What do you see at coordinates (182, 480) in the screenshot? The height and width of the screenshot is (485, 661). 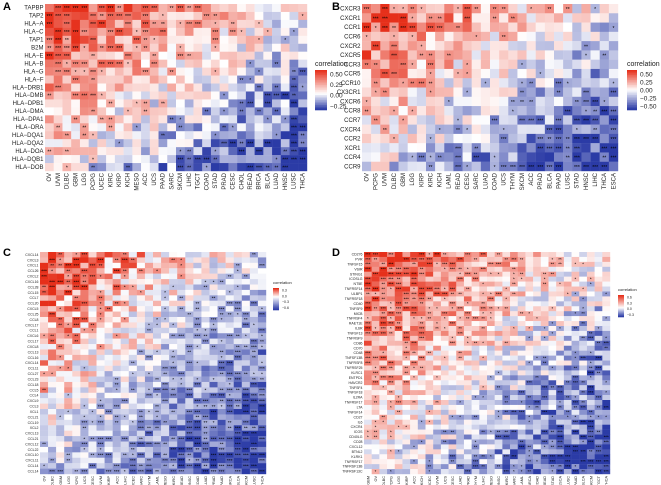 I see `column-label: READ` at bounding box center [182, 480].